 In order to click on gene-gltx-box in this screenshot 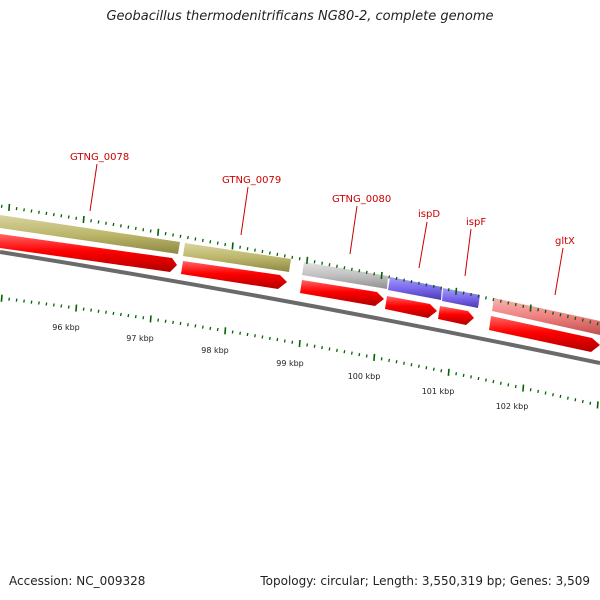, I will do `click(546, 316)`.